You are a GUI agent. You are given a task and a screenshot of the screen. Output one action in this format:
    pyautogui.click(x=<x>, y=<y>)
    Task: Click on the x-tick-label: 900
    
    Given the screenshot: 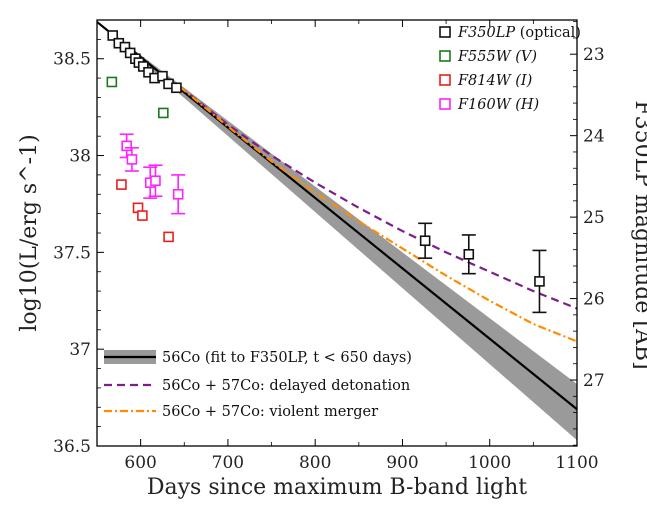 What is the action you would take?
    pyautogui.click(x=402, y=463)
    